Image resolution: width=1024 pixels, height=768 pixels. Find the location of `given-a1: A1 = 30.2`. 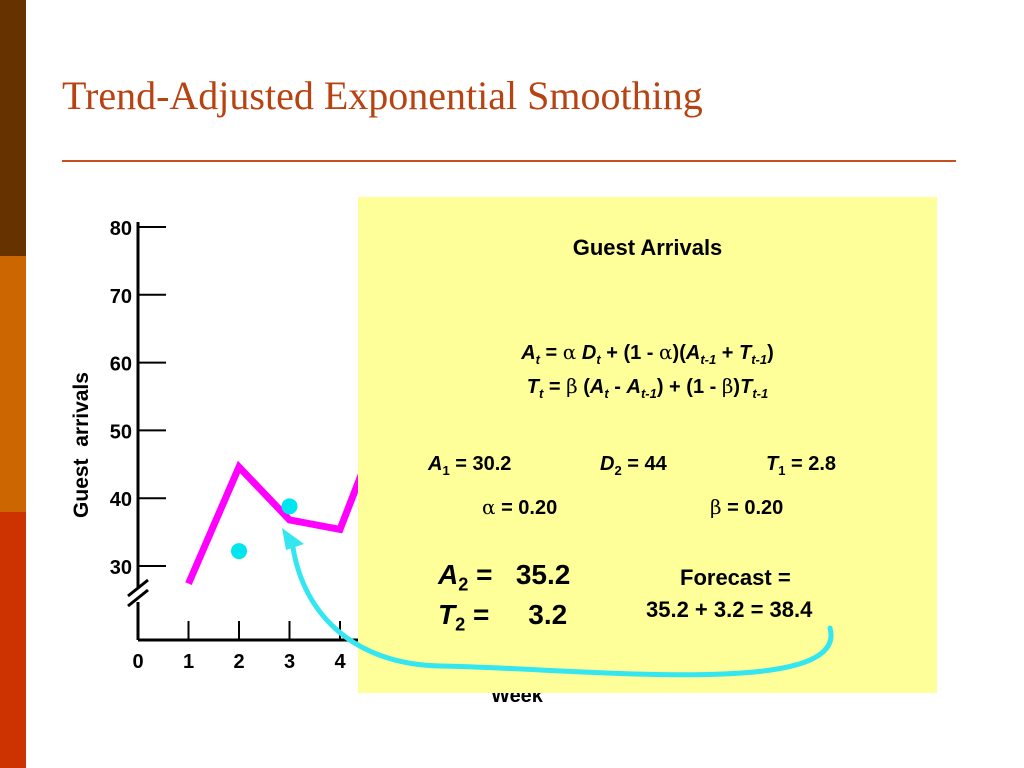

given-a1: A1 = 30.2 is located at coordinates (470, 465).